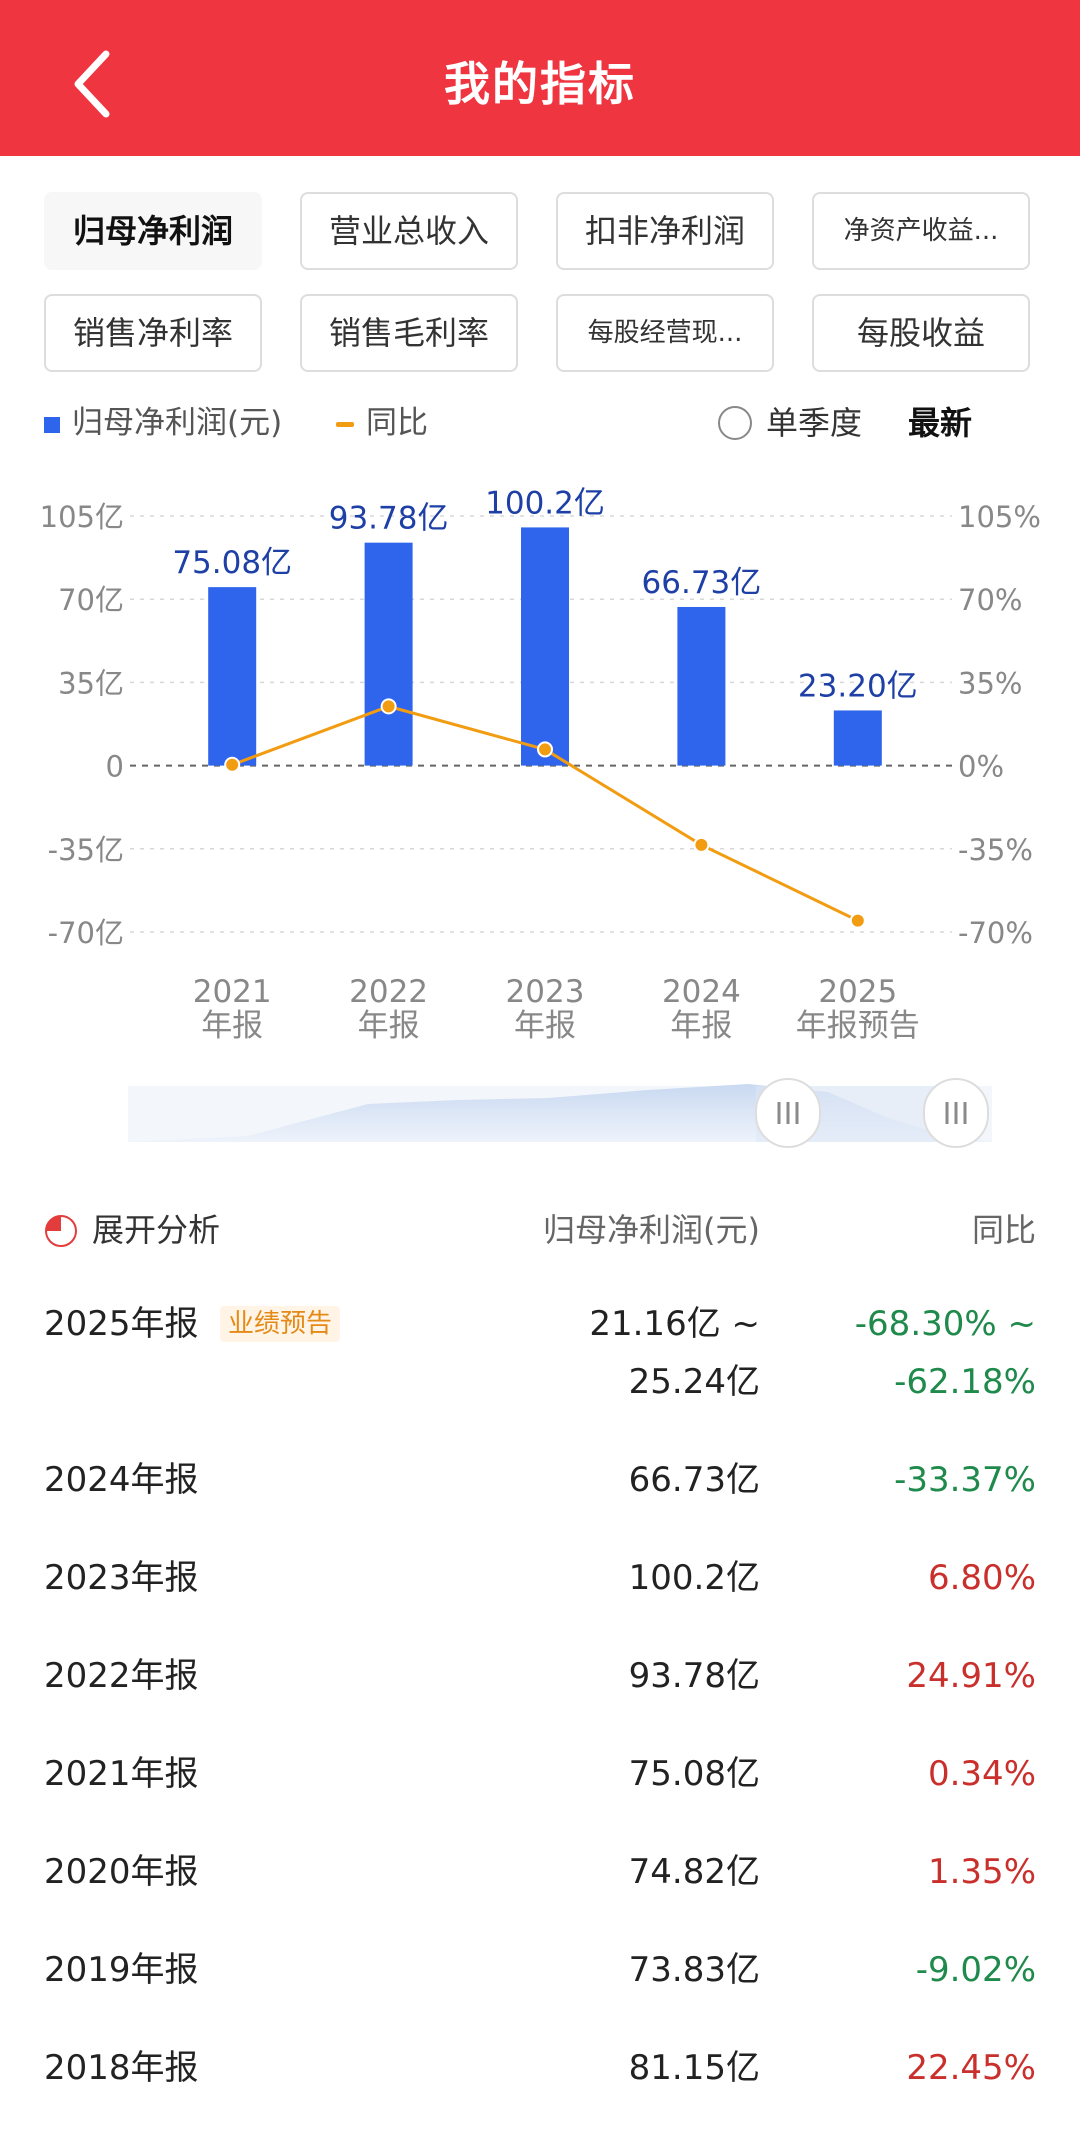 This screenshot has height=2134, width=1080. What do you see at coordinates (540, 1676) in the screenshot?
I see `table-row: 2022年报 93.78亿 24.91%` at bounding box center [540, 1676].